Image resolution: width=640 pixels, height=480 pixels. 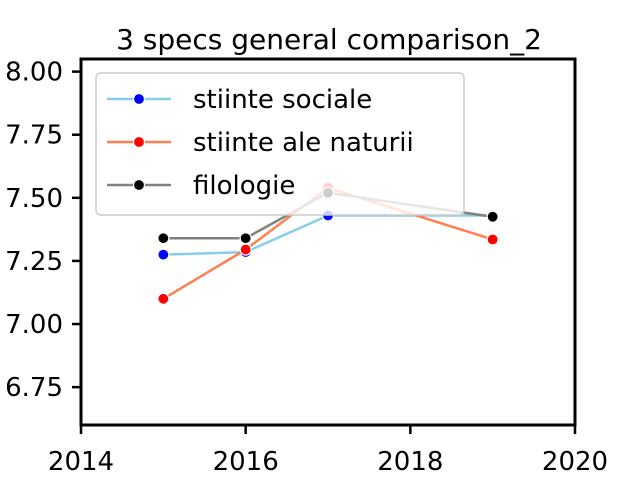 I want to click on chart-title: 3 specs general comparison_2, so click(x=329, y=39).